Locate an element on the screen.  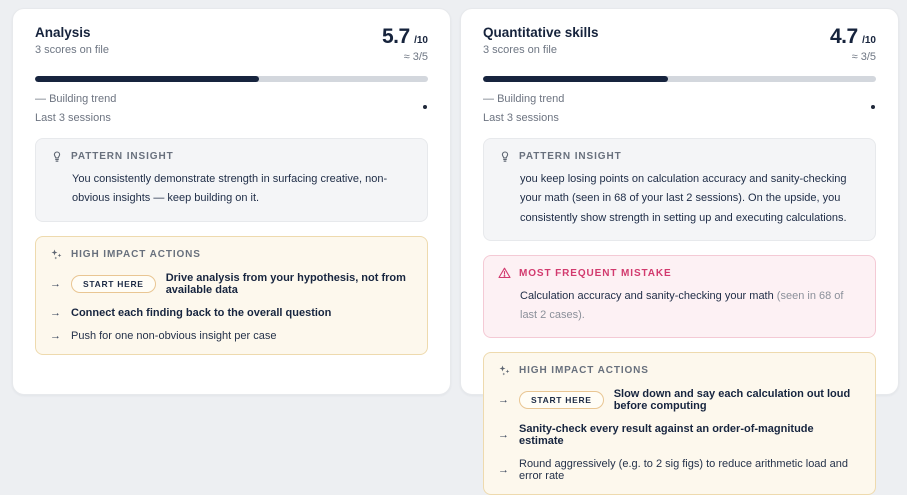
card-title: Quantitative skills is located at coordinates (541, 32).